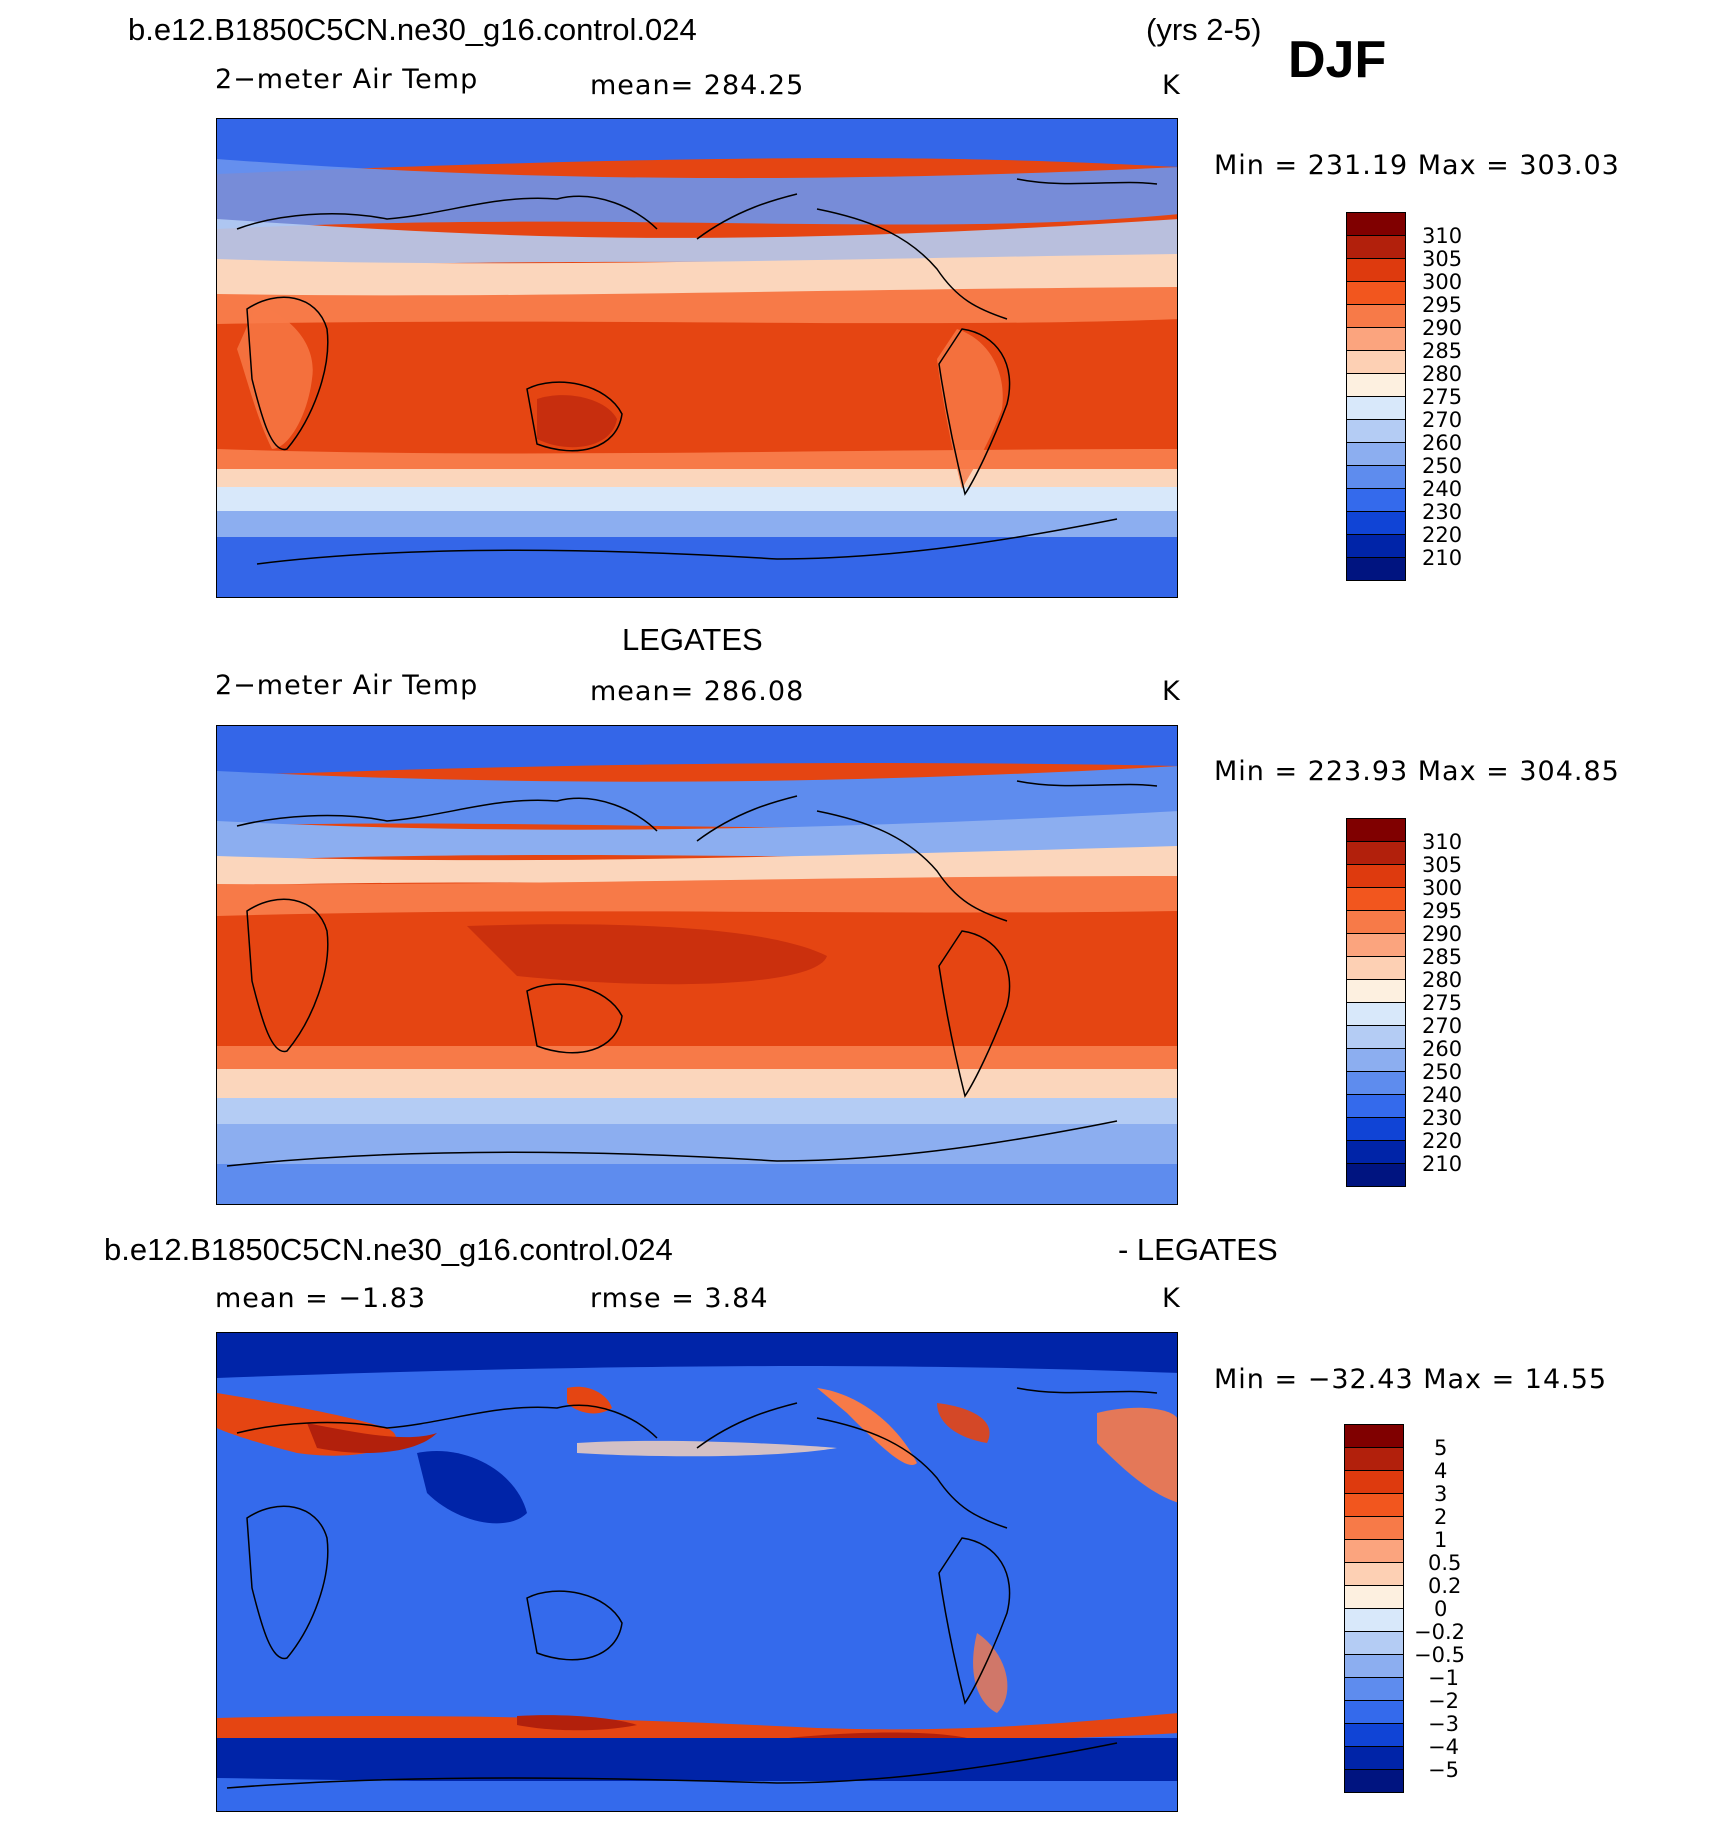  Describe the element at coordinates (679, 1298) in the screenshot. I see `panel3-rmse: rmse = 3.84` at that location.